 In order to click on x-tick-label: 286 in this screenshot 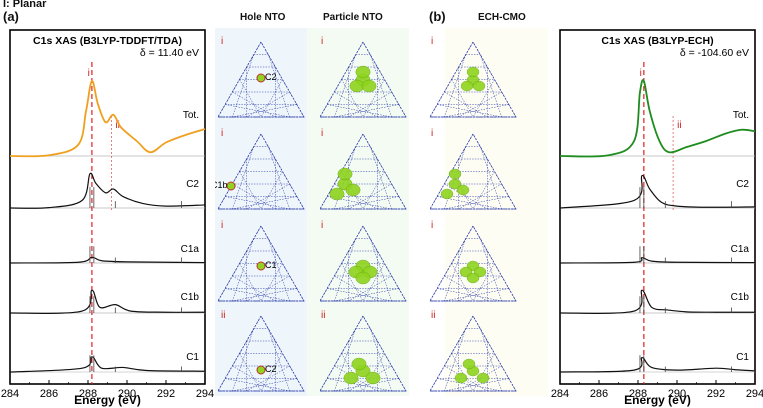, I will do `click(599, 394)`.